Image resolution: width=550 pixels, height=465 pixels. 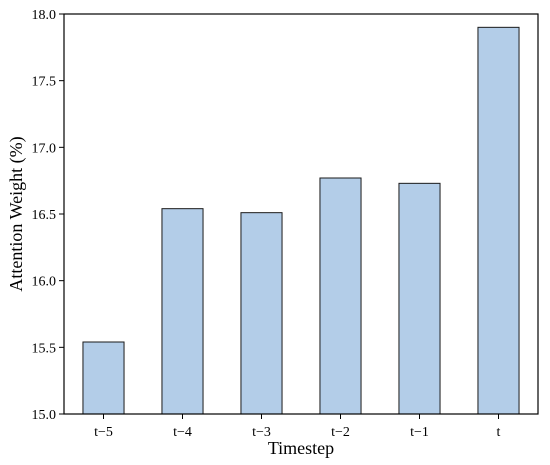 I want to click on x-tick-label: t, so click(x=499, y=432).